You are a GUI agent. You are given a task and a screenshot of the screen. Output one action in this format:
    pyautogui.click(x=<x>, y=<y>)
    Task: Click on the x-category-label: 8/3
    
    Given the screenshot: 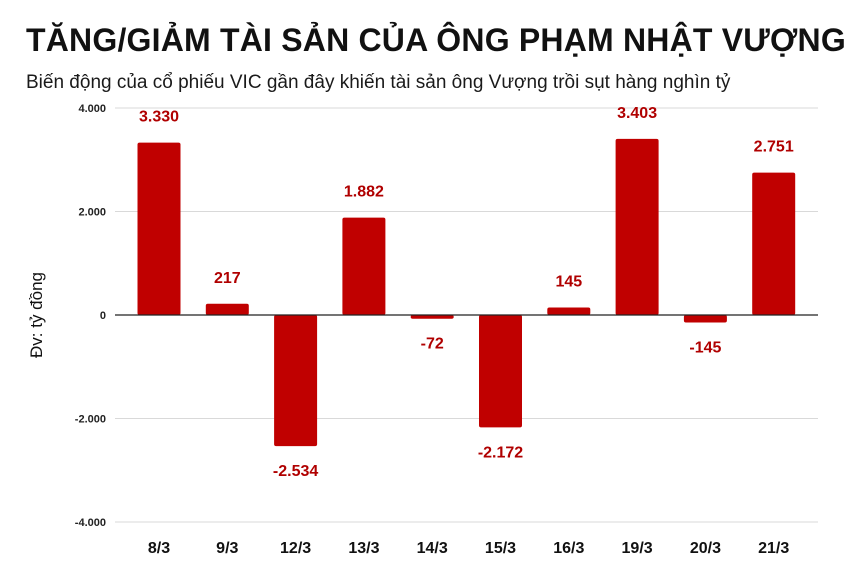 What is the action you would take?
    pyautogui.click(x=159, y=548)
    